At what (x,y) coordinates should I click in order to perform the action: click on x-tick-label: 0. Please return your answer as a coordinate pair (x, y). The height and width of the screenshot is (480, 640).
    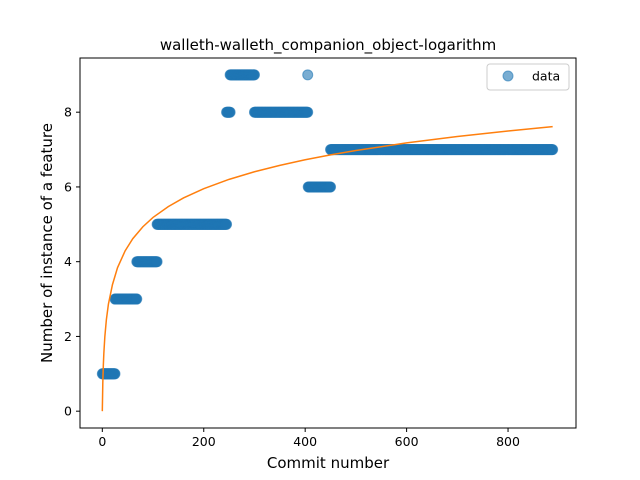
    Looking at the image, I should click on (102, 441).